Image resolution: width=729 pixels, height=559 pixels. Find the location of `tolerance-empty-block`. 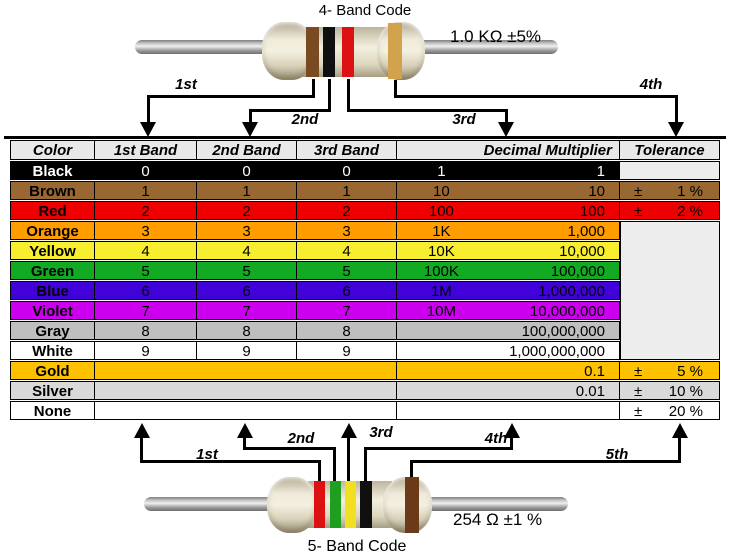

tolerance-empty-block is located at coordinates (670, 290).